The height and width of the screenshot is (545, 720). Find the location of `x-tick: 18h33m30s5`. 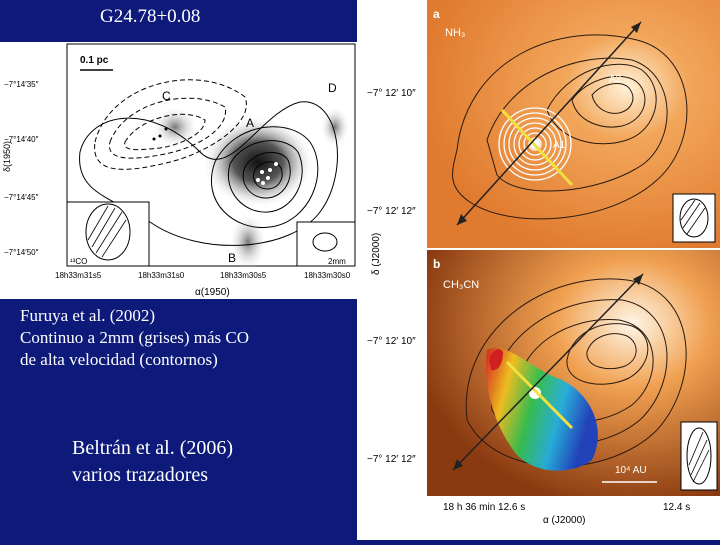

x-tick: 18h33m30s5 is located at coordinates (243, 275).